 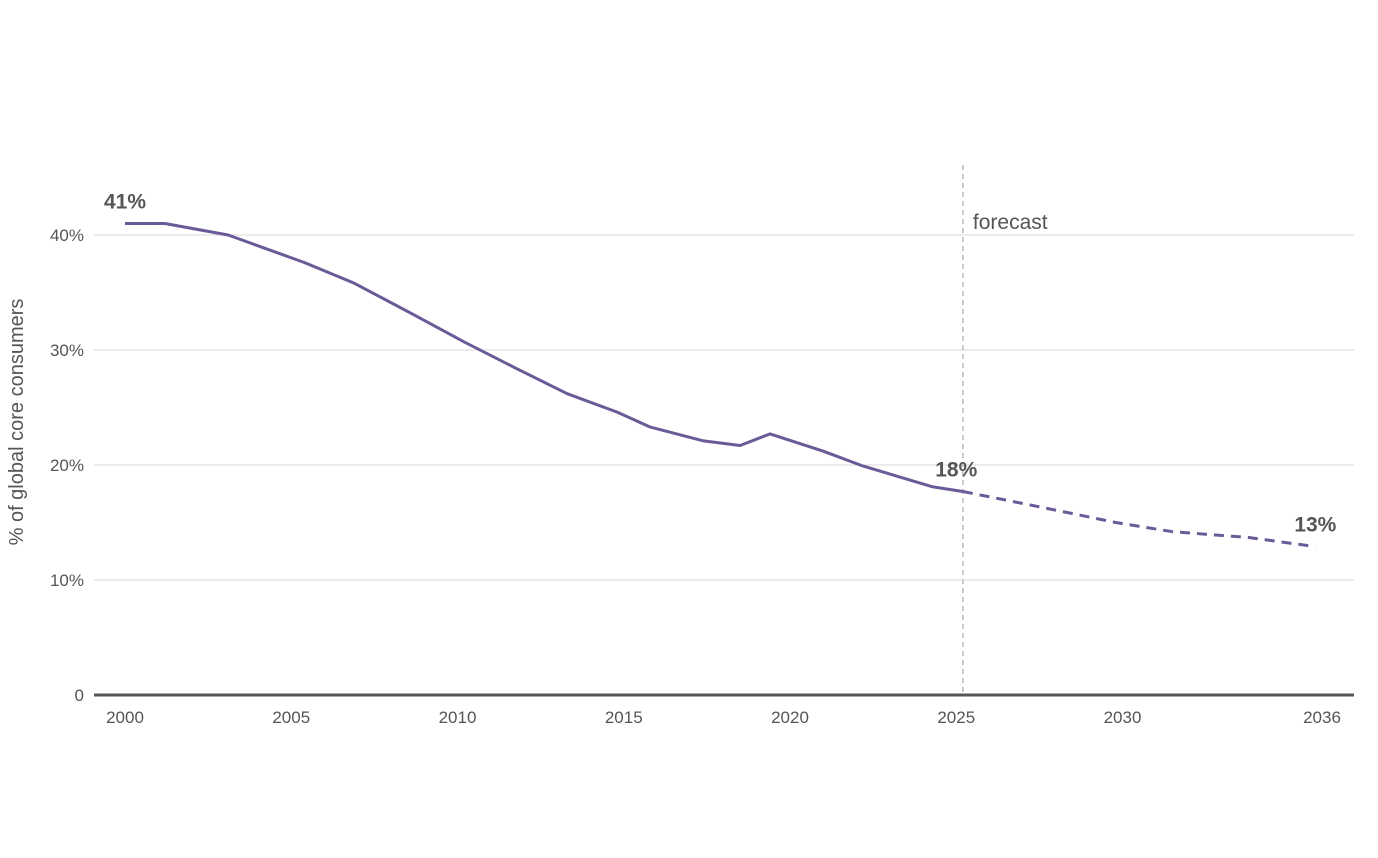 I want to click on x-tick-label: 2000, so click(x=125, y=717).